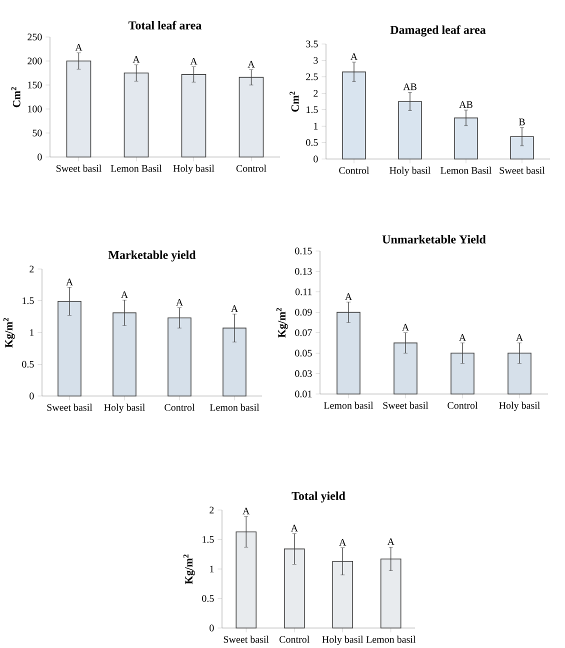 This screenshot has width=565, height=648. Describe the element at coordinates (438, 30) in the screenshot. I see `chart-title: Damaged leaf area` at that location.